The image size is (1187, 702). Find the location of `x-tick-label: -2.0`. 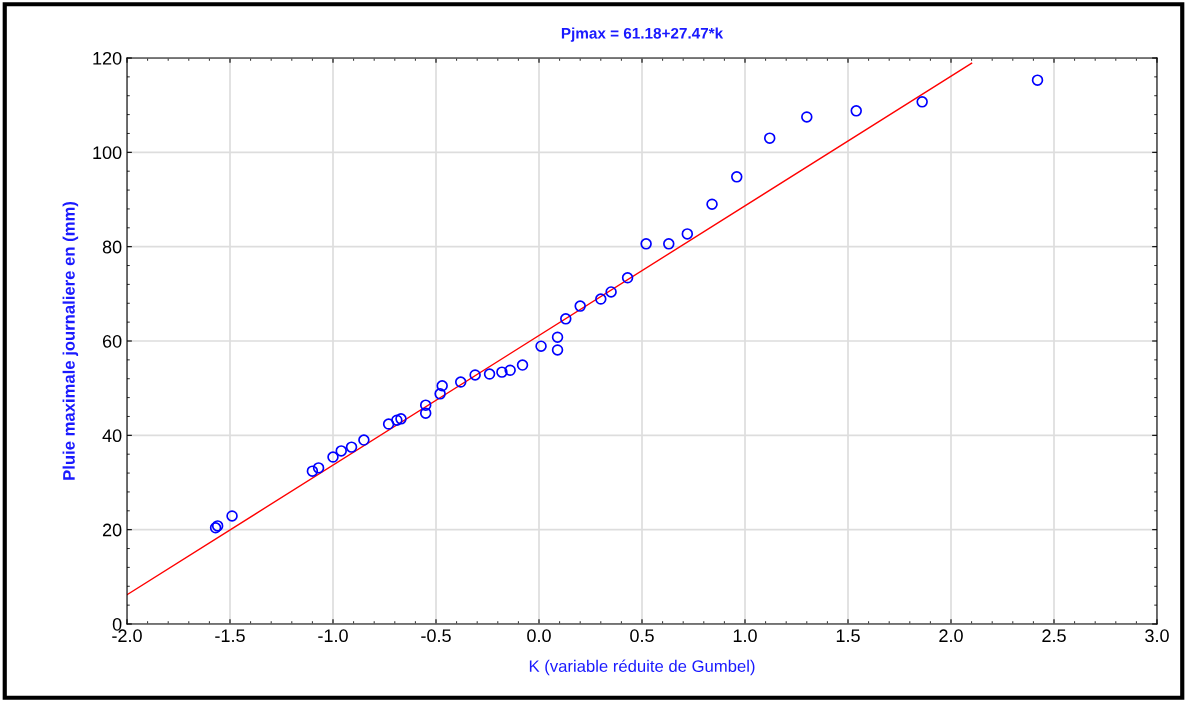

x-tick-label: -2.0 is located at coordinates (127, 636).